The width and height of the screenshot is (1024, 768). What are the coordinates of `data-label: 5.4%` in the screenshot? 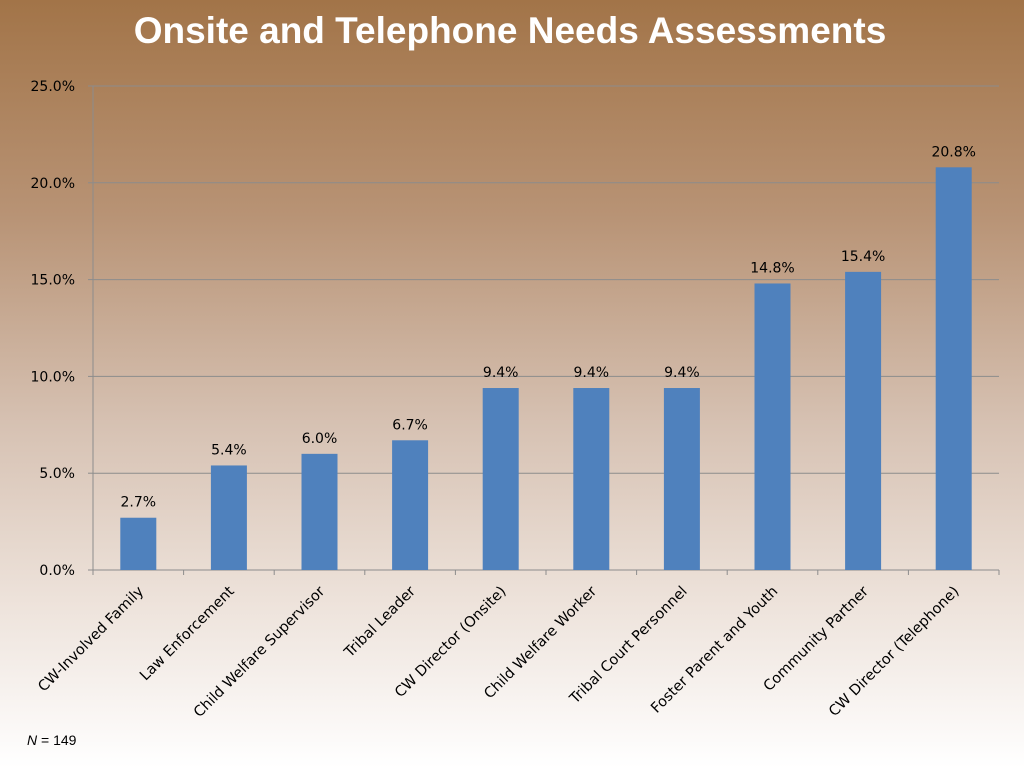 It's located at (229, 450).